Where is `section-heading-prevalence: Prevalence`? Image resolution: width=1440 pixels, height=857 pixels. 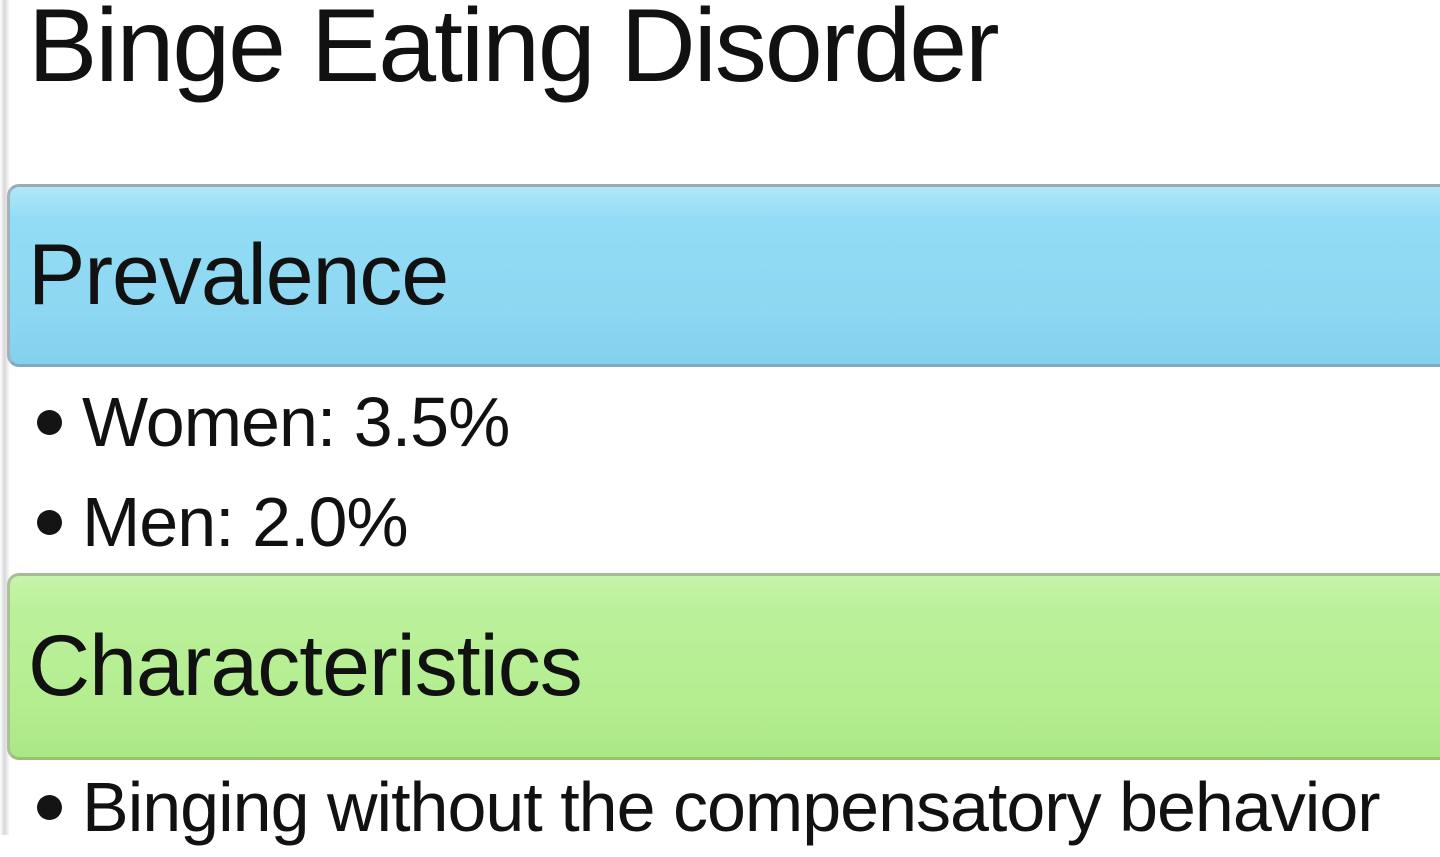 section-heading-prevalence: Prevalence is located at coordinates (238, 275).